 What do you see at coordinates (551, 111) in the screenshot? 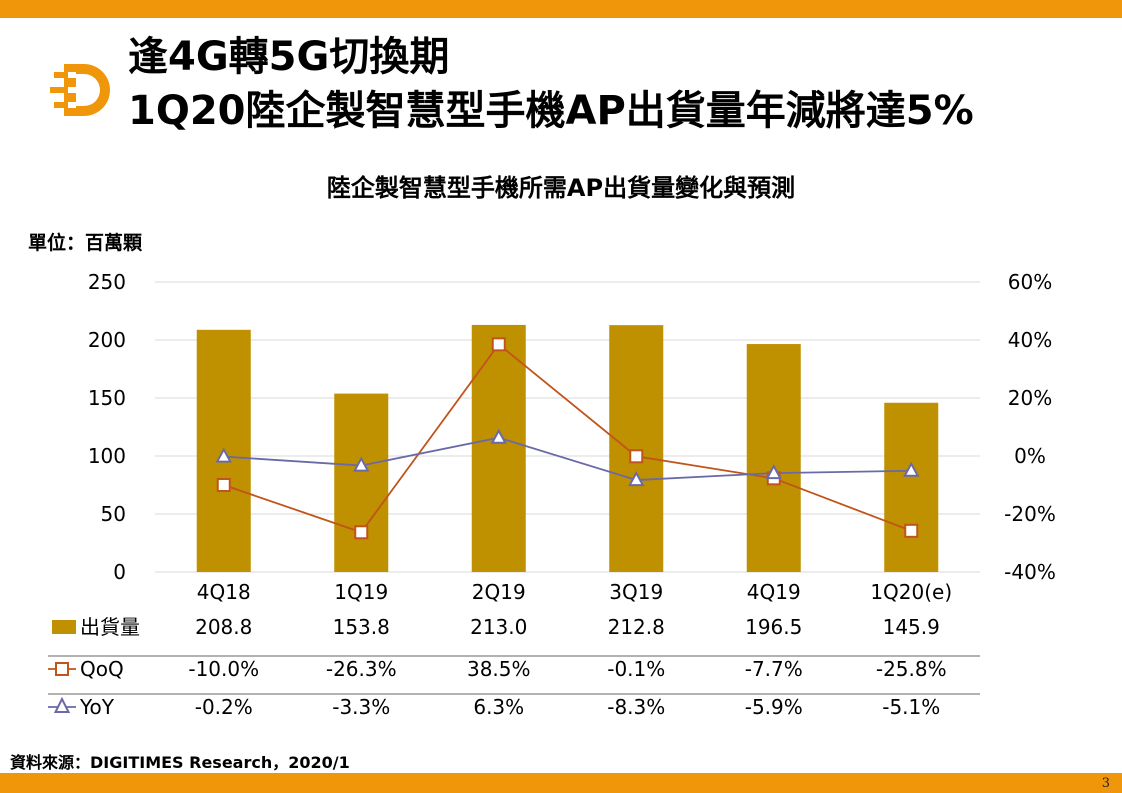
I see `title-line-2: 1Q20陸企製智慧型手機AP出貨量年減將達5%` at bounding box center [551, 111].